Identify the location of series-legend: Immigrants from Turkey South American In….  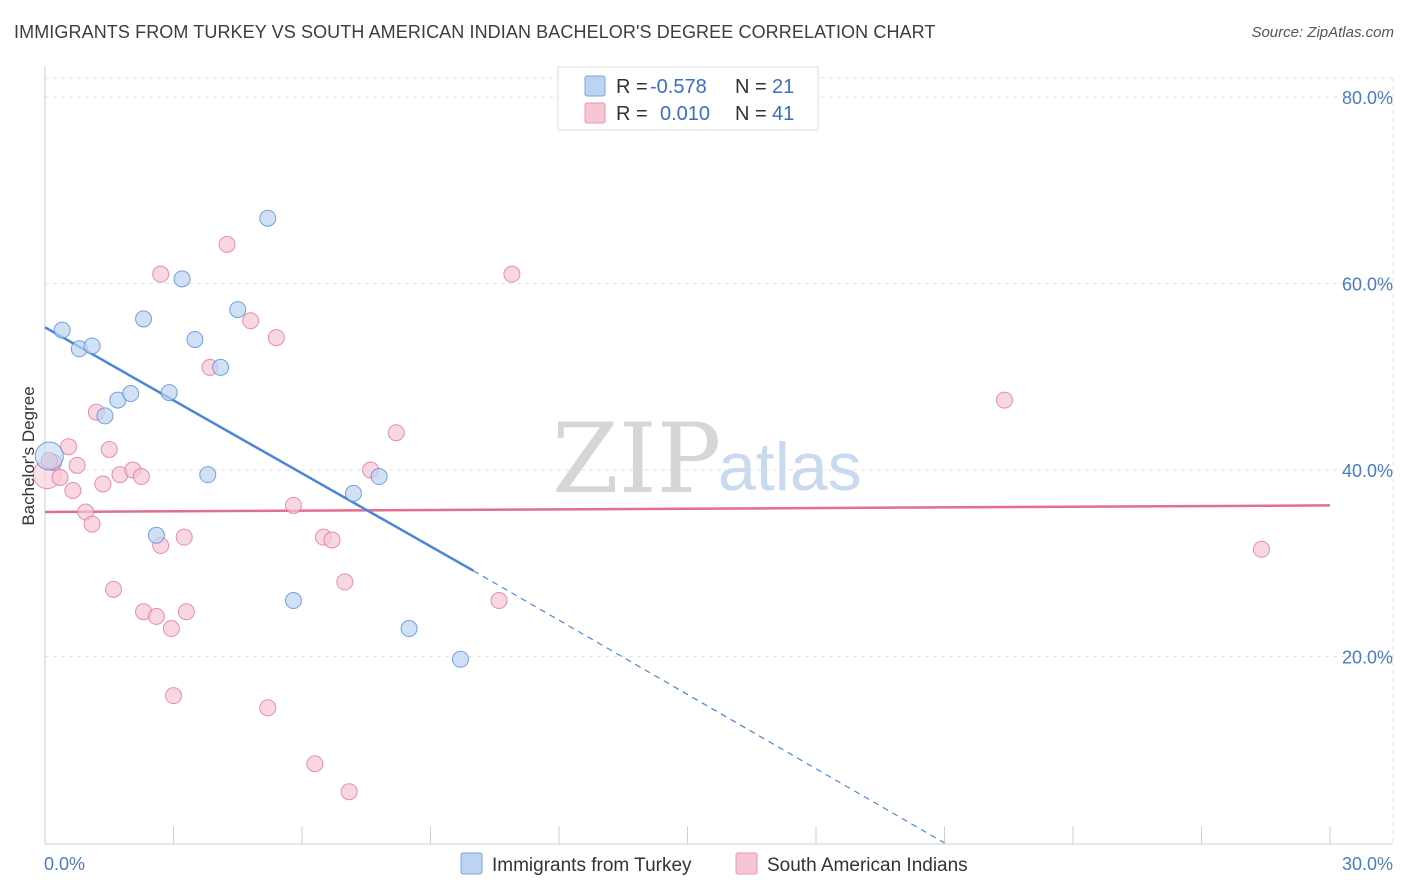
(714, 864).